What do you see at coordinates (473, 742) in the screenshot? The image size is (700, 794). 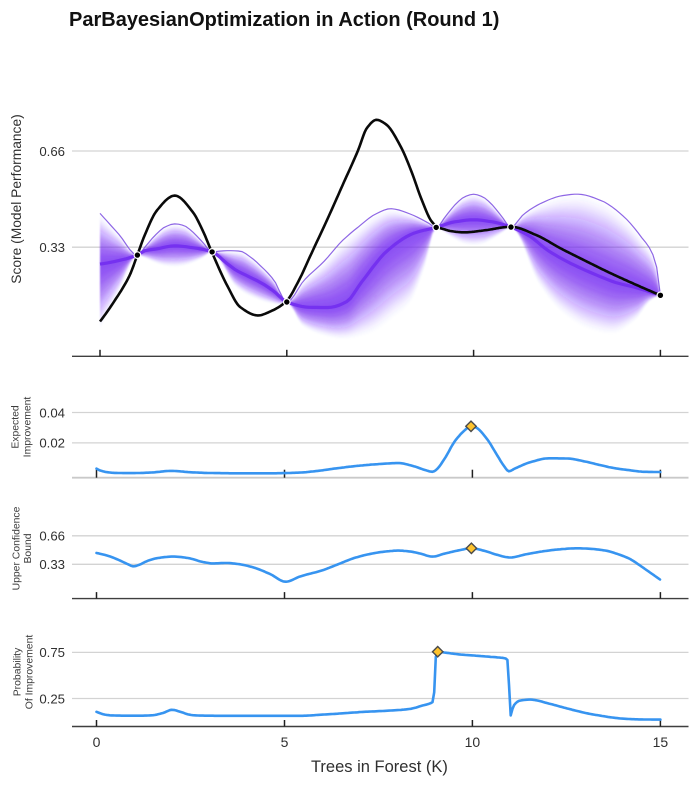 I see `svg-text: 10` at bounding box center [473, 742].